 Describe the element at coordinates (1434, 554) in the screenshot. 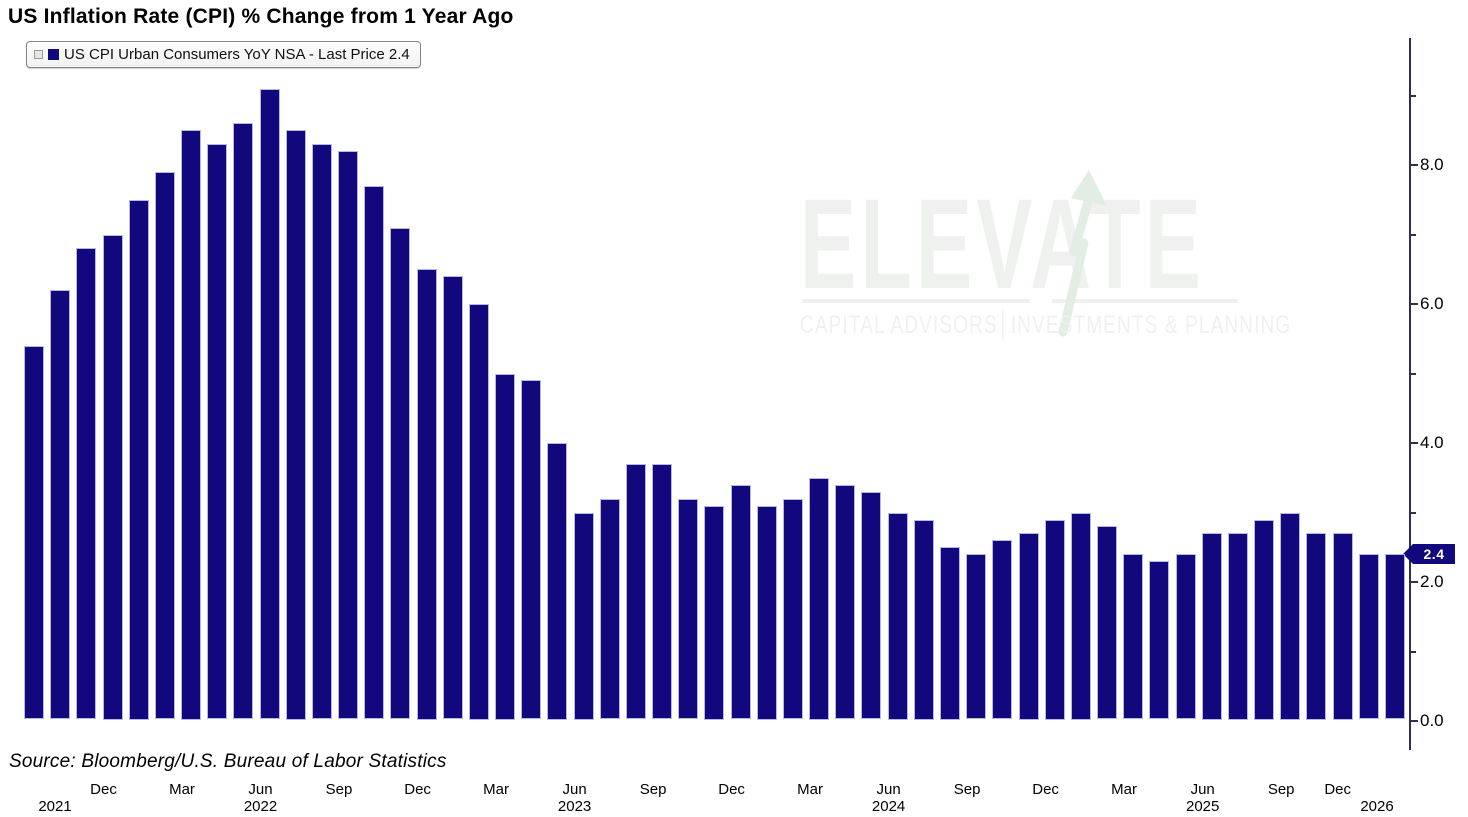

I see `last-price-marker: 2.4` at that location.